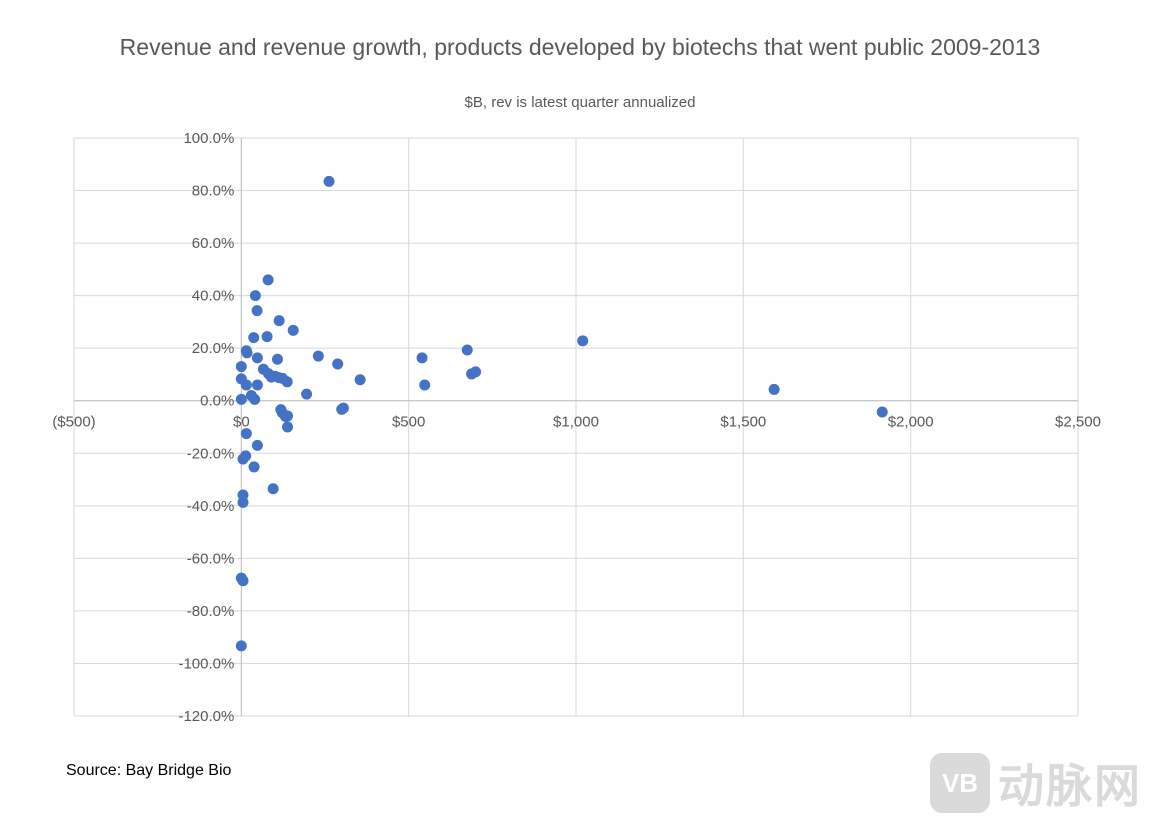 Image resolution: width=1176 pixels, height=822 pixels. Describe the element at coordinates (408, 422) in the screenshot. I see `x-tick-label: $500` at that location.